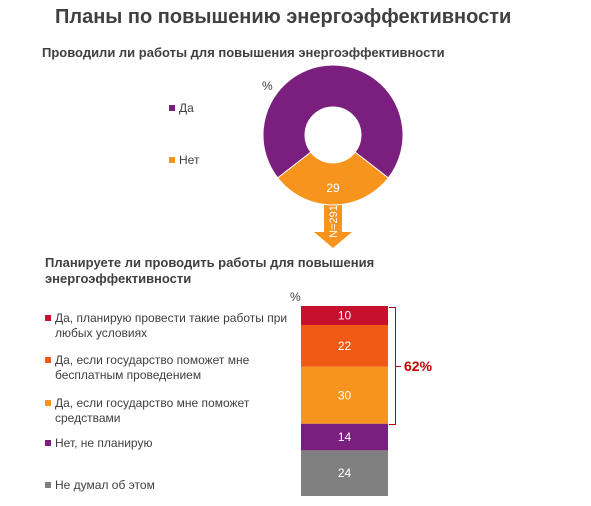  Describe the element at coordinates (333, 178) in the screenshot. I see `donut-slice-no` at that location.